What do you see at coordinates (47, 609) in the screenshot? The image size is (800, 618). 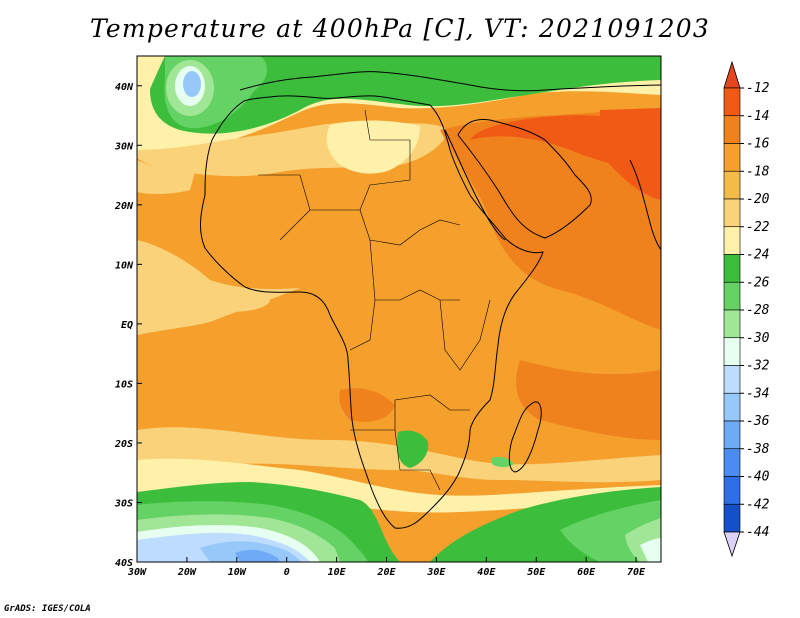 I see `grads-credit: GrADS: IGES/COLA` at bounding box center [47, 609].